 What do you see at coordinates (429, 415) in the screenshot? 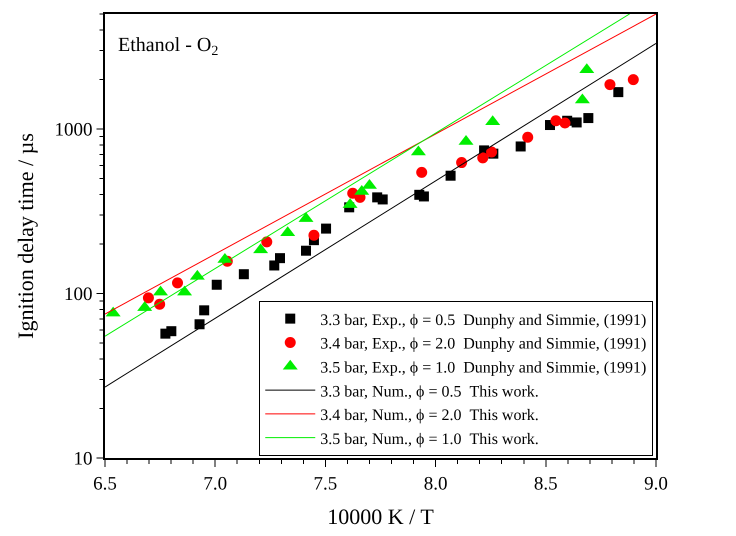
I see `legend-label: 3.4 bar, Num., ϕ = 2.0 This work.` at bounding box center [429, 415].